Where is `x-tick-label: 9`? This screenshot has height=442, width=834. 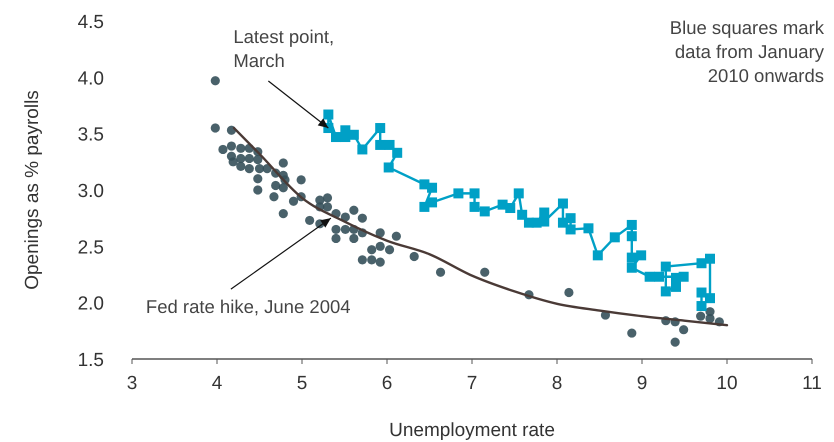 x-tick-label: 9 is located at coordinates (642, 383).